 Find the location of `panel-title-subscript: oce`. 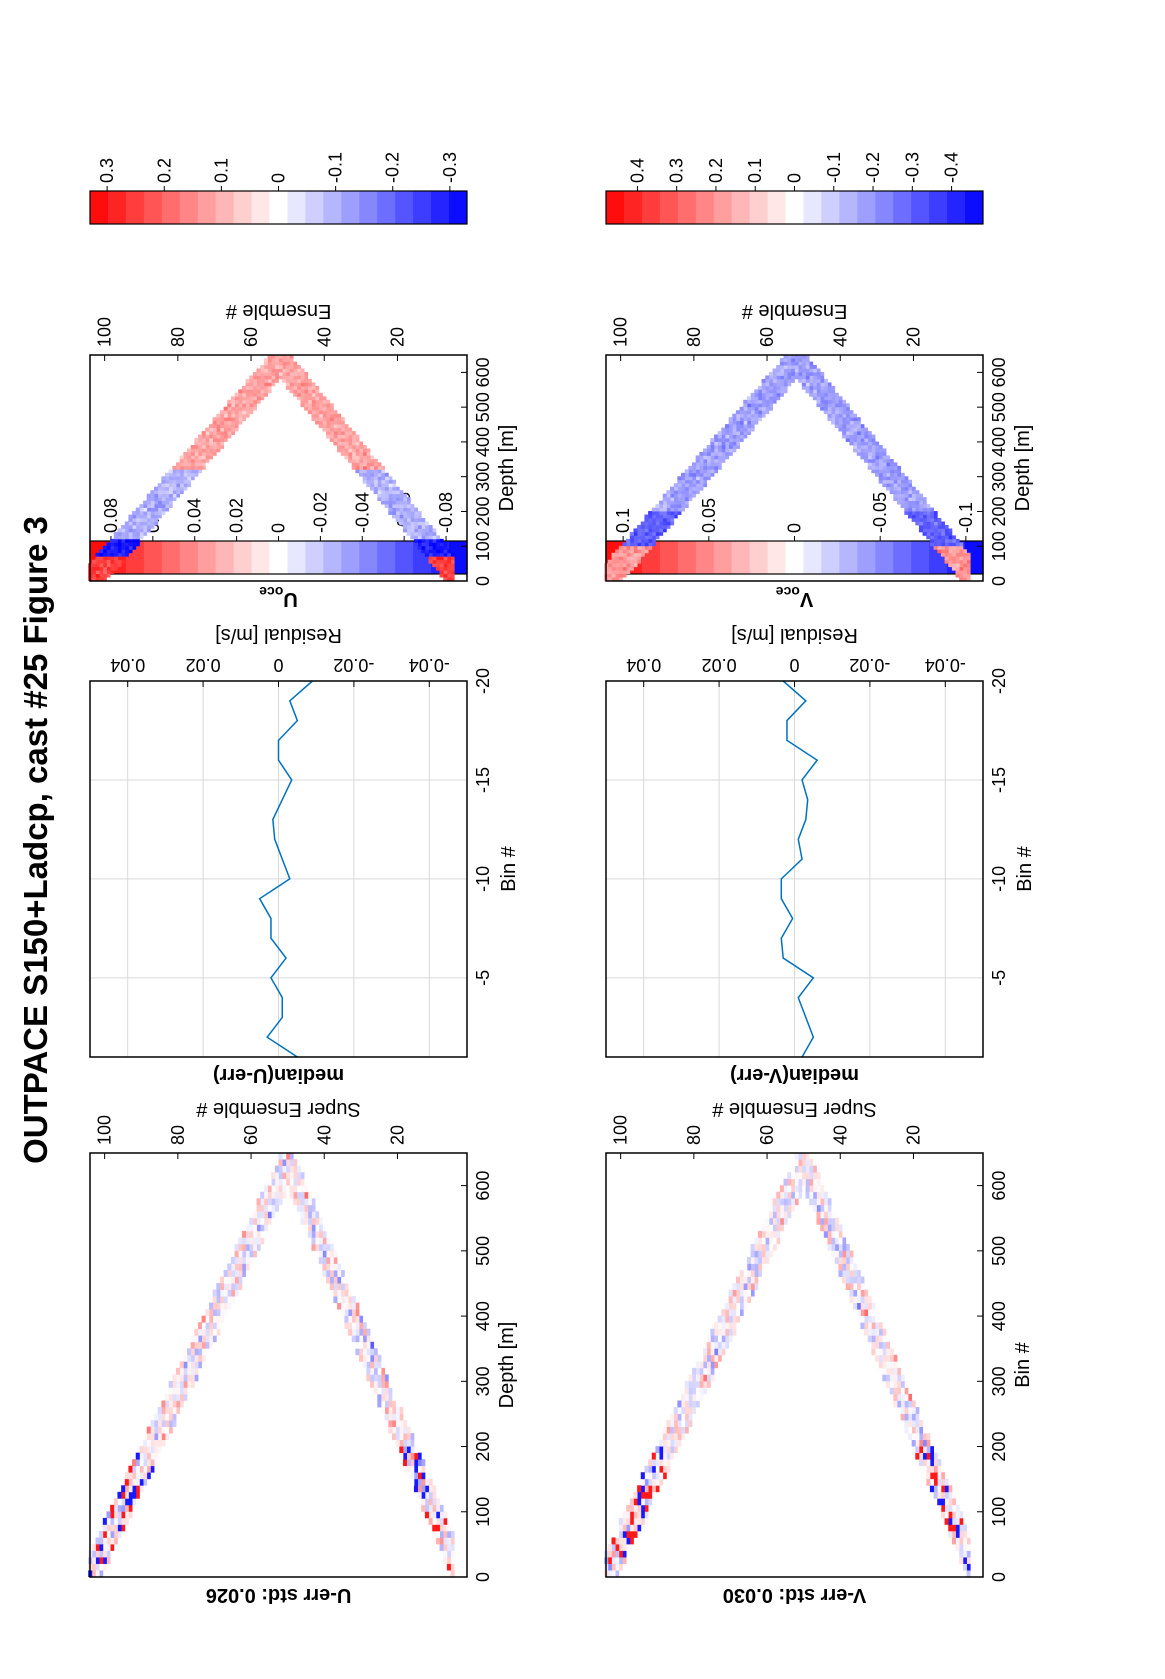

panel-title-subscript: oce is located at coordinates (271, 592).